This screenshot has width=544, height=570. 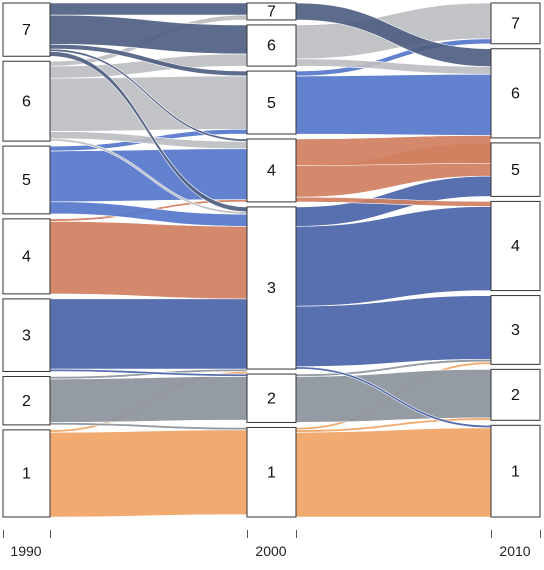 I want to click on stratum-label-1990-6: 6, so click(x=26, y=101).